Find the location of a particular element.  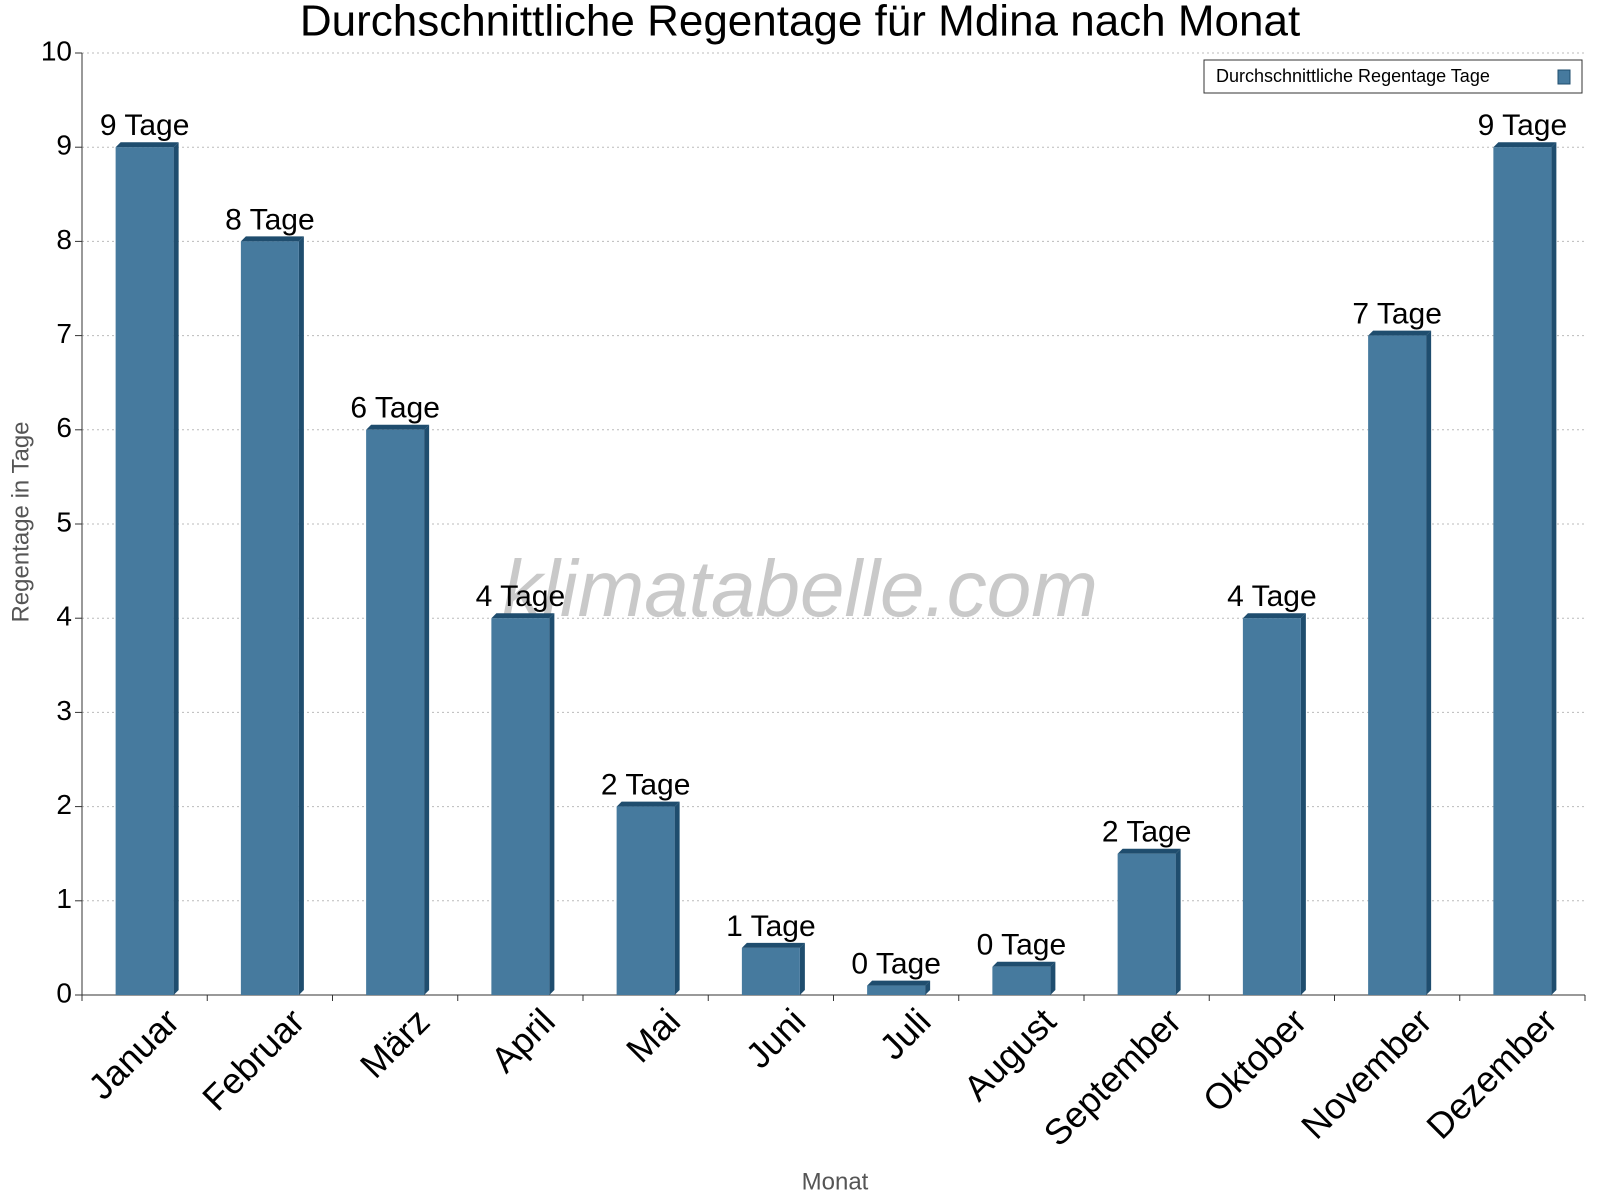

y-tick-label: 0 is located at coordinates (64, 992).